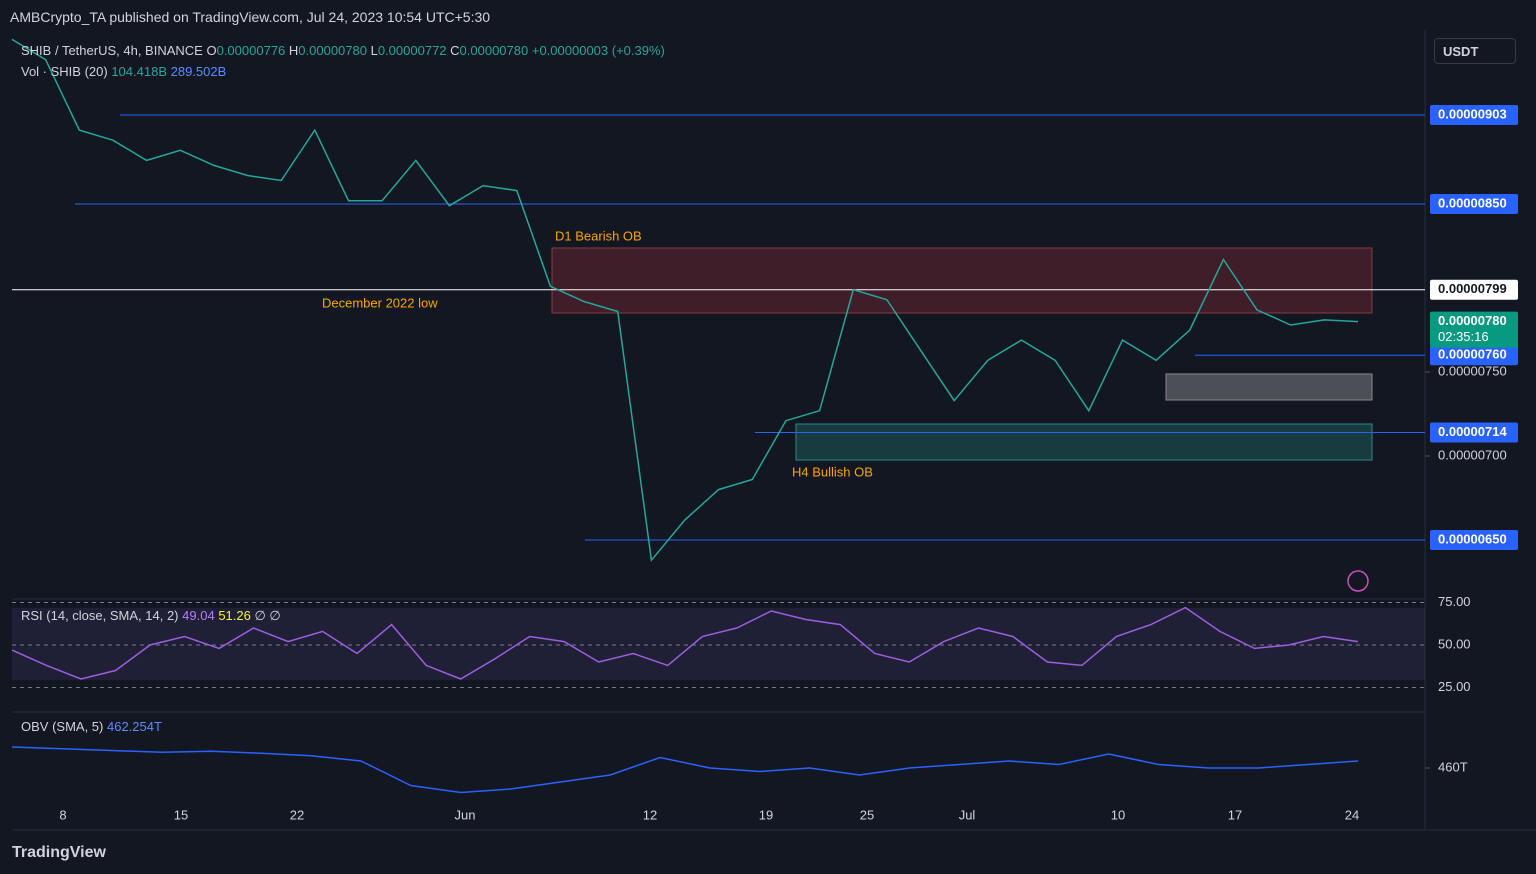 The image size is (1536, 874). I want to click on o-label: O, so click(211, 50).